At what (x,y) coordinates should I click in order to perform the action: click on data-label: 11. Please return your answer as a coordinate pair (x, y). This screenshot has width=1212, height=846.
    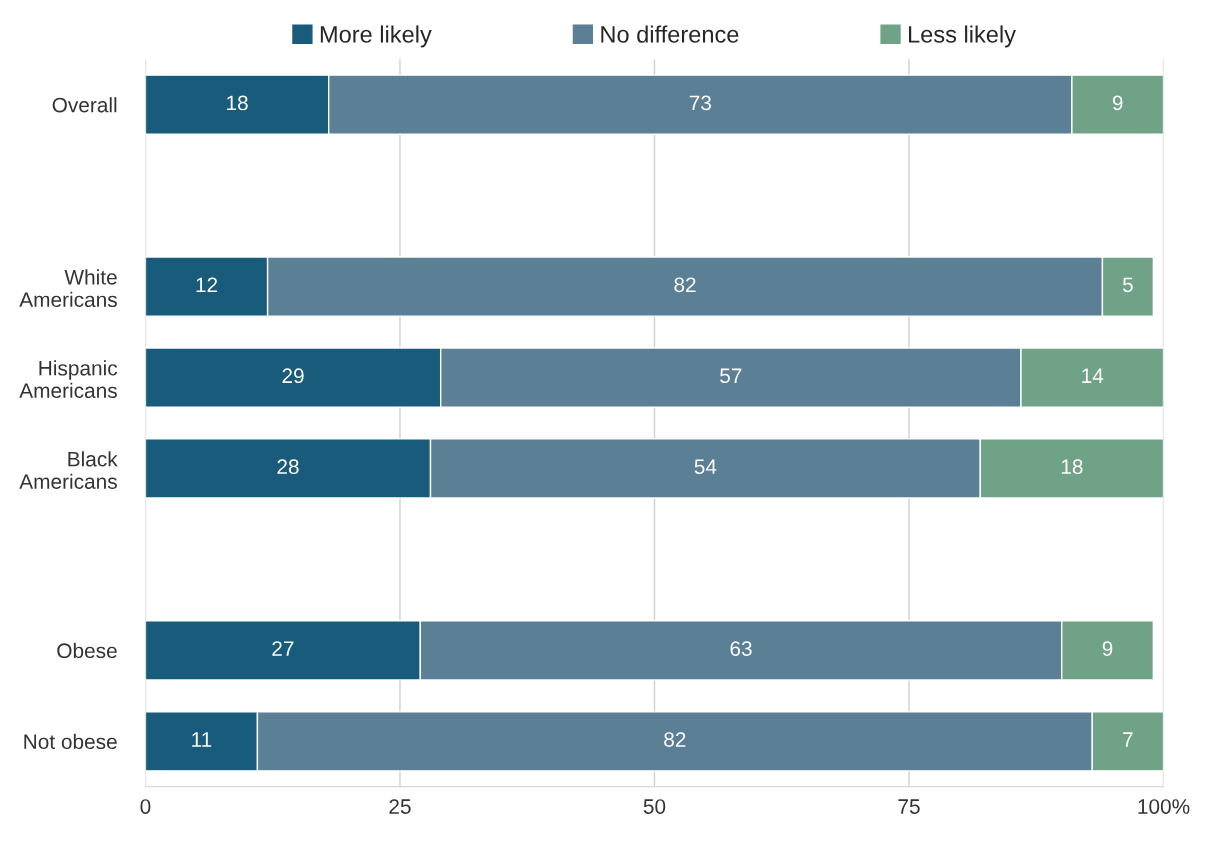
    Looking at the image, I should click on (202, 739).